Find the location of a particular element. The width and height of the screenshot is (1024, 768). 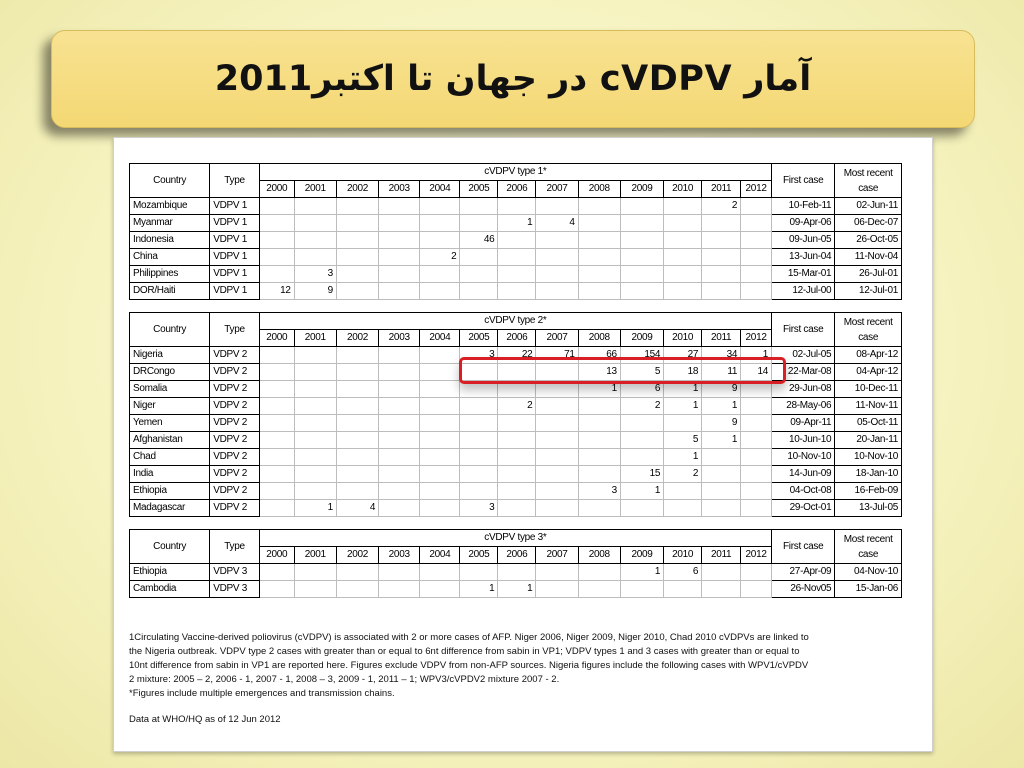

year-header: 2007 is located at coordinates (557, 189).